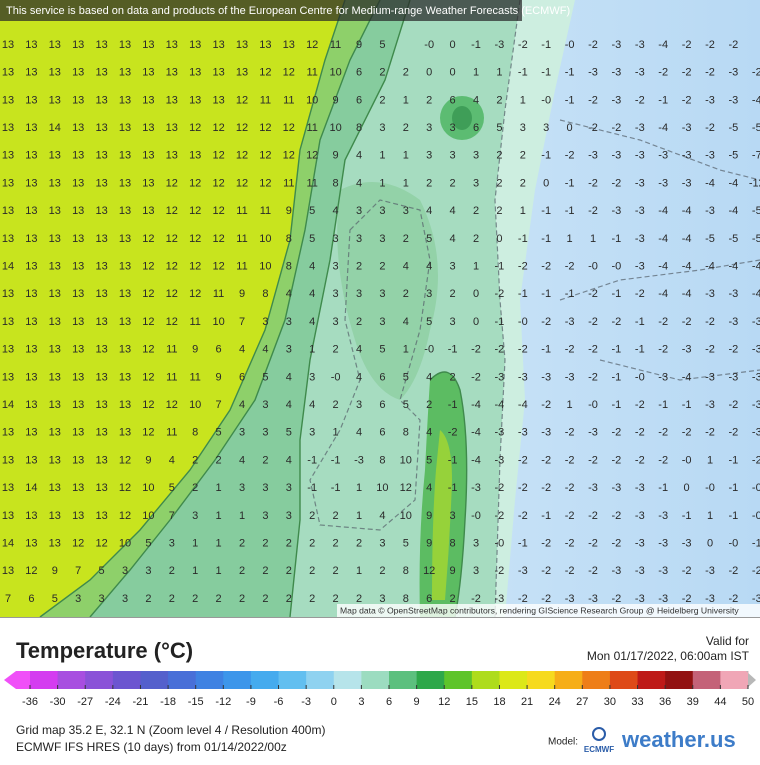  I want to click on grid-value: 0, so click(476, 294).